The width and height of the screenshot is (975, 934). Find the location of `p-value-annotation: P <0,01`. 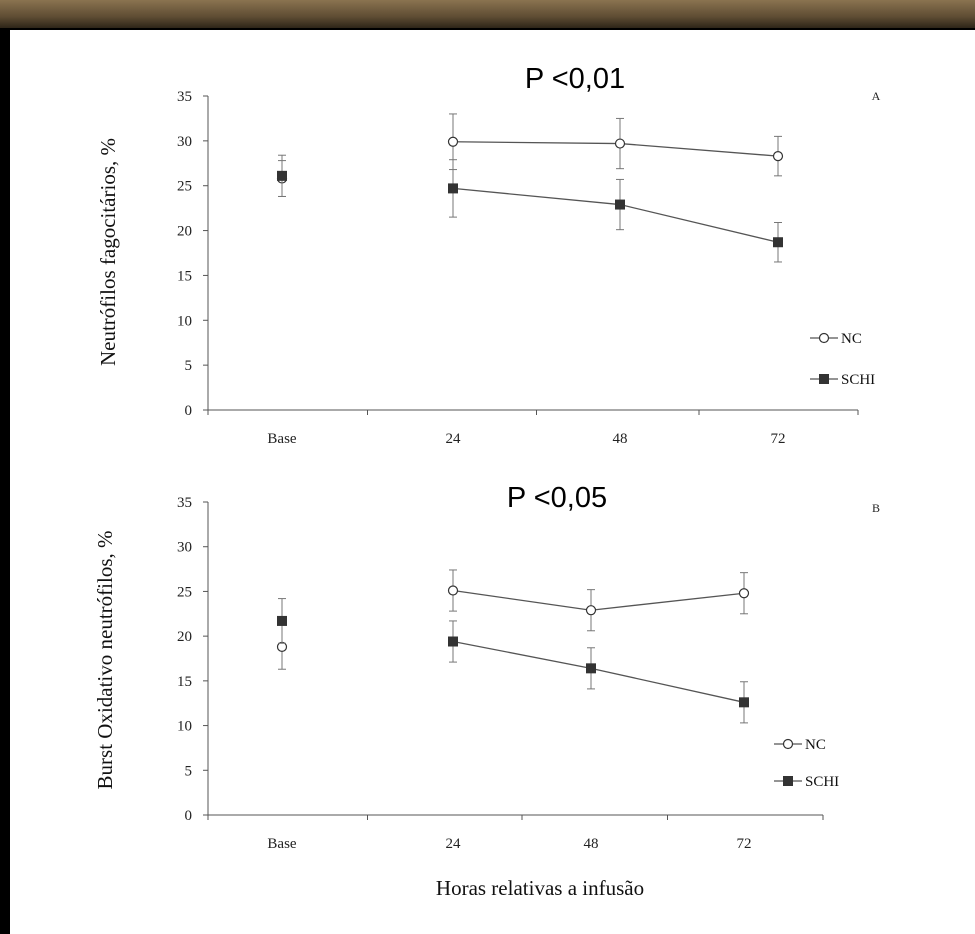

p-value-annotation: P <0,01 is located at coordinates (575, 79).